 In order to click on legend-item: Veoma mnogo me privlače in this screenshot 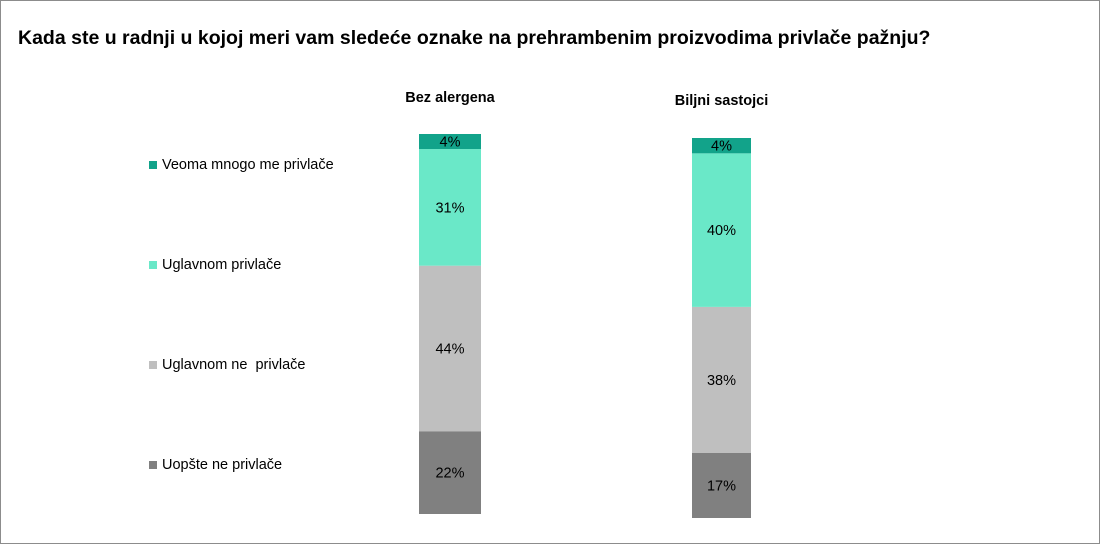, I will do `click(241, 165)`.